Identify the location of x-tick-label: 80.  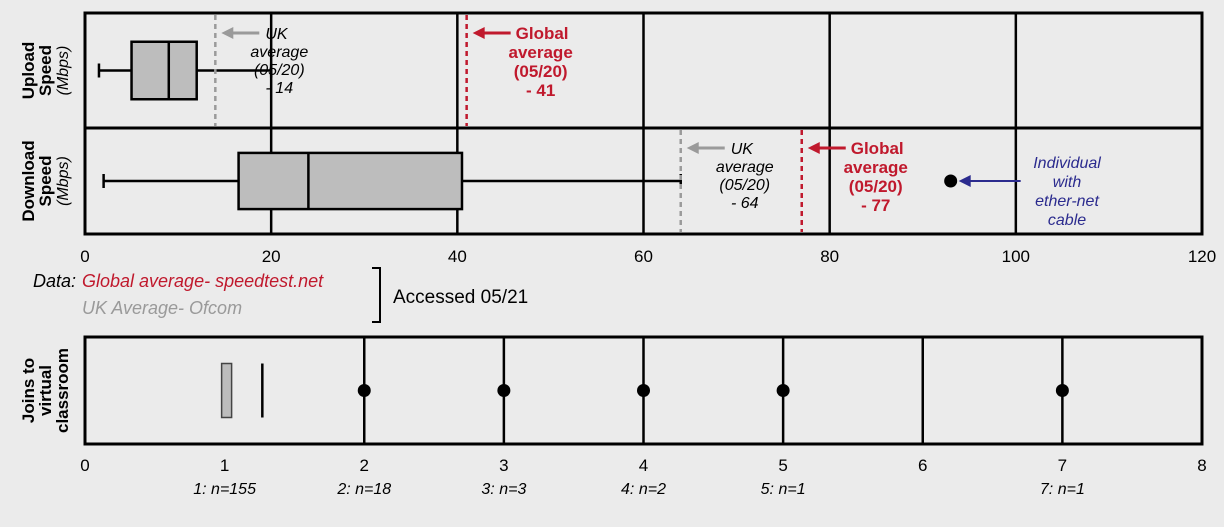
(829, 256).